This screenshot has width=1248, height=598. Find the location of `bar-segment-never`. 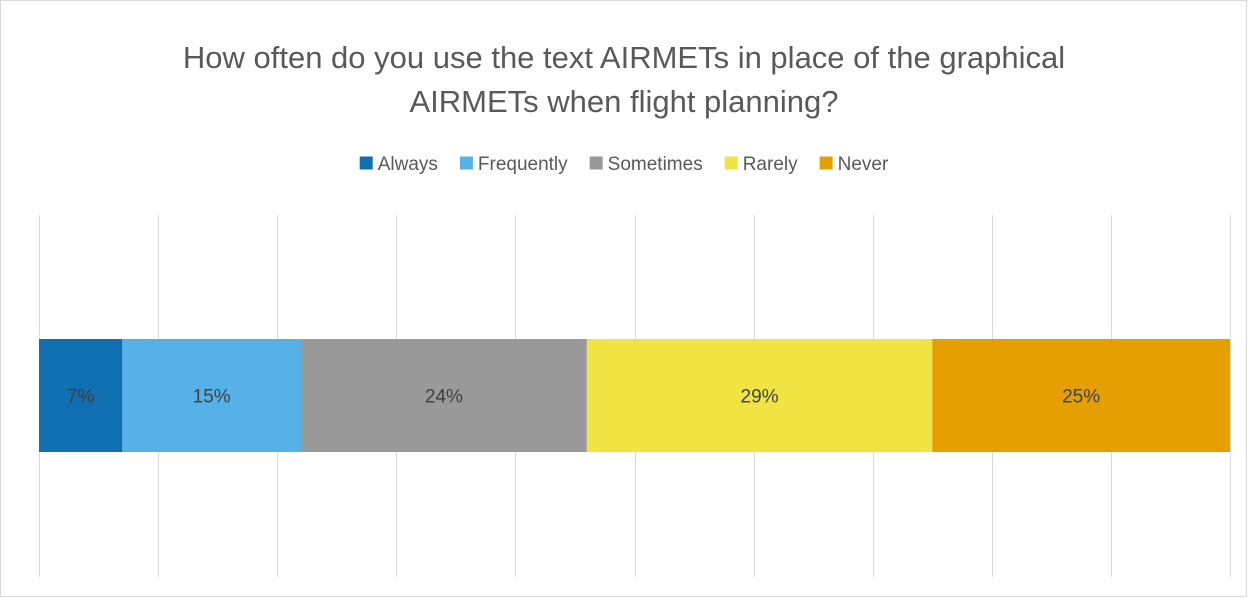

bar-segment-never is located at coordinates (1081, 395).